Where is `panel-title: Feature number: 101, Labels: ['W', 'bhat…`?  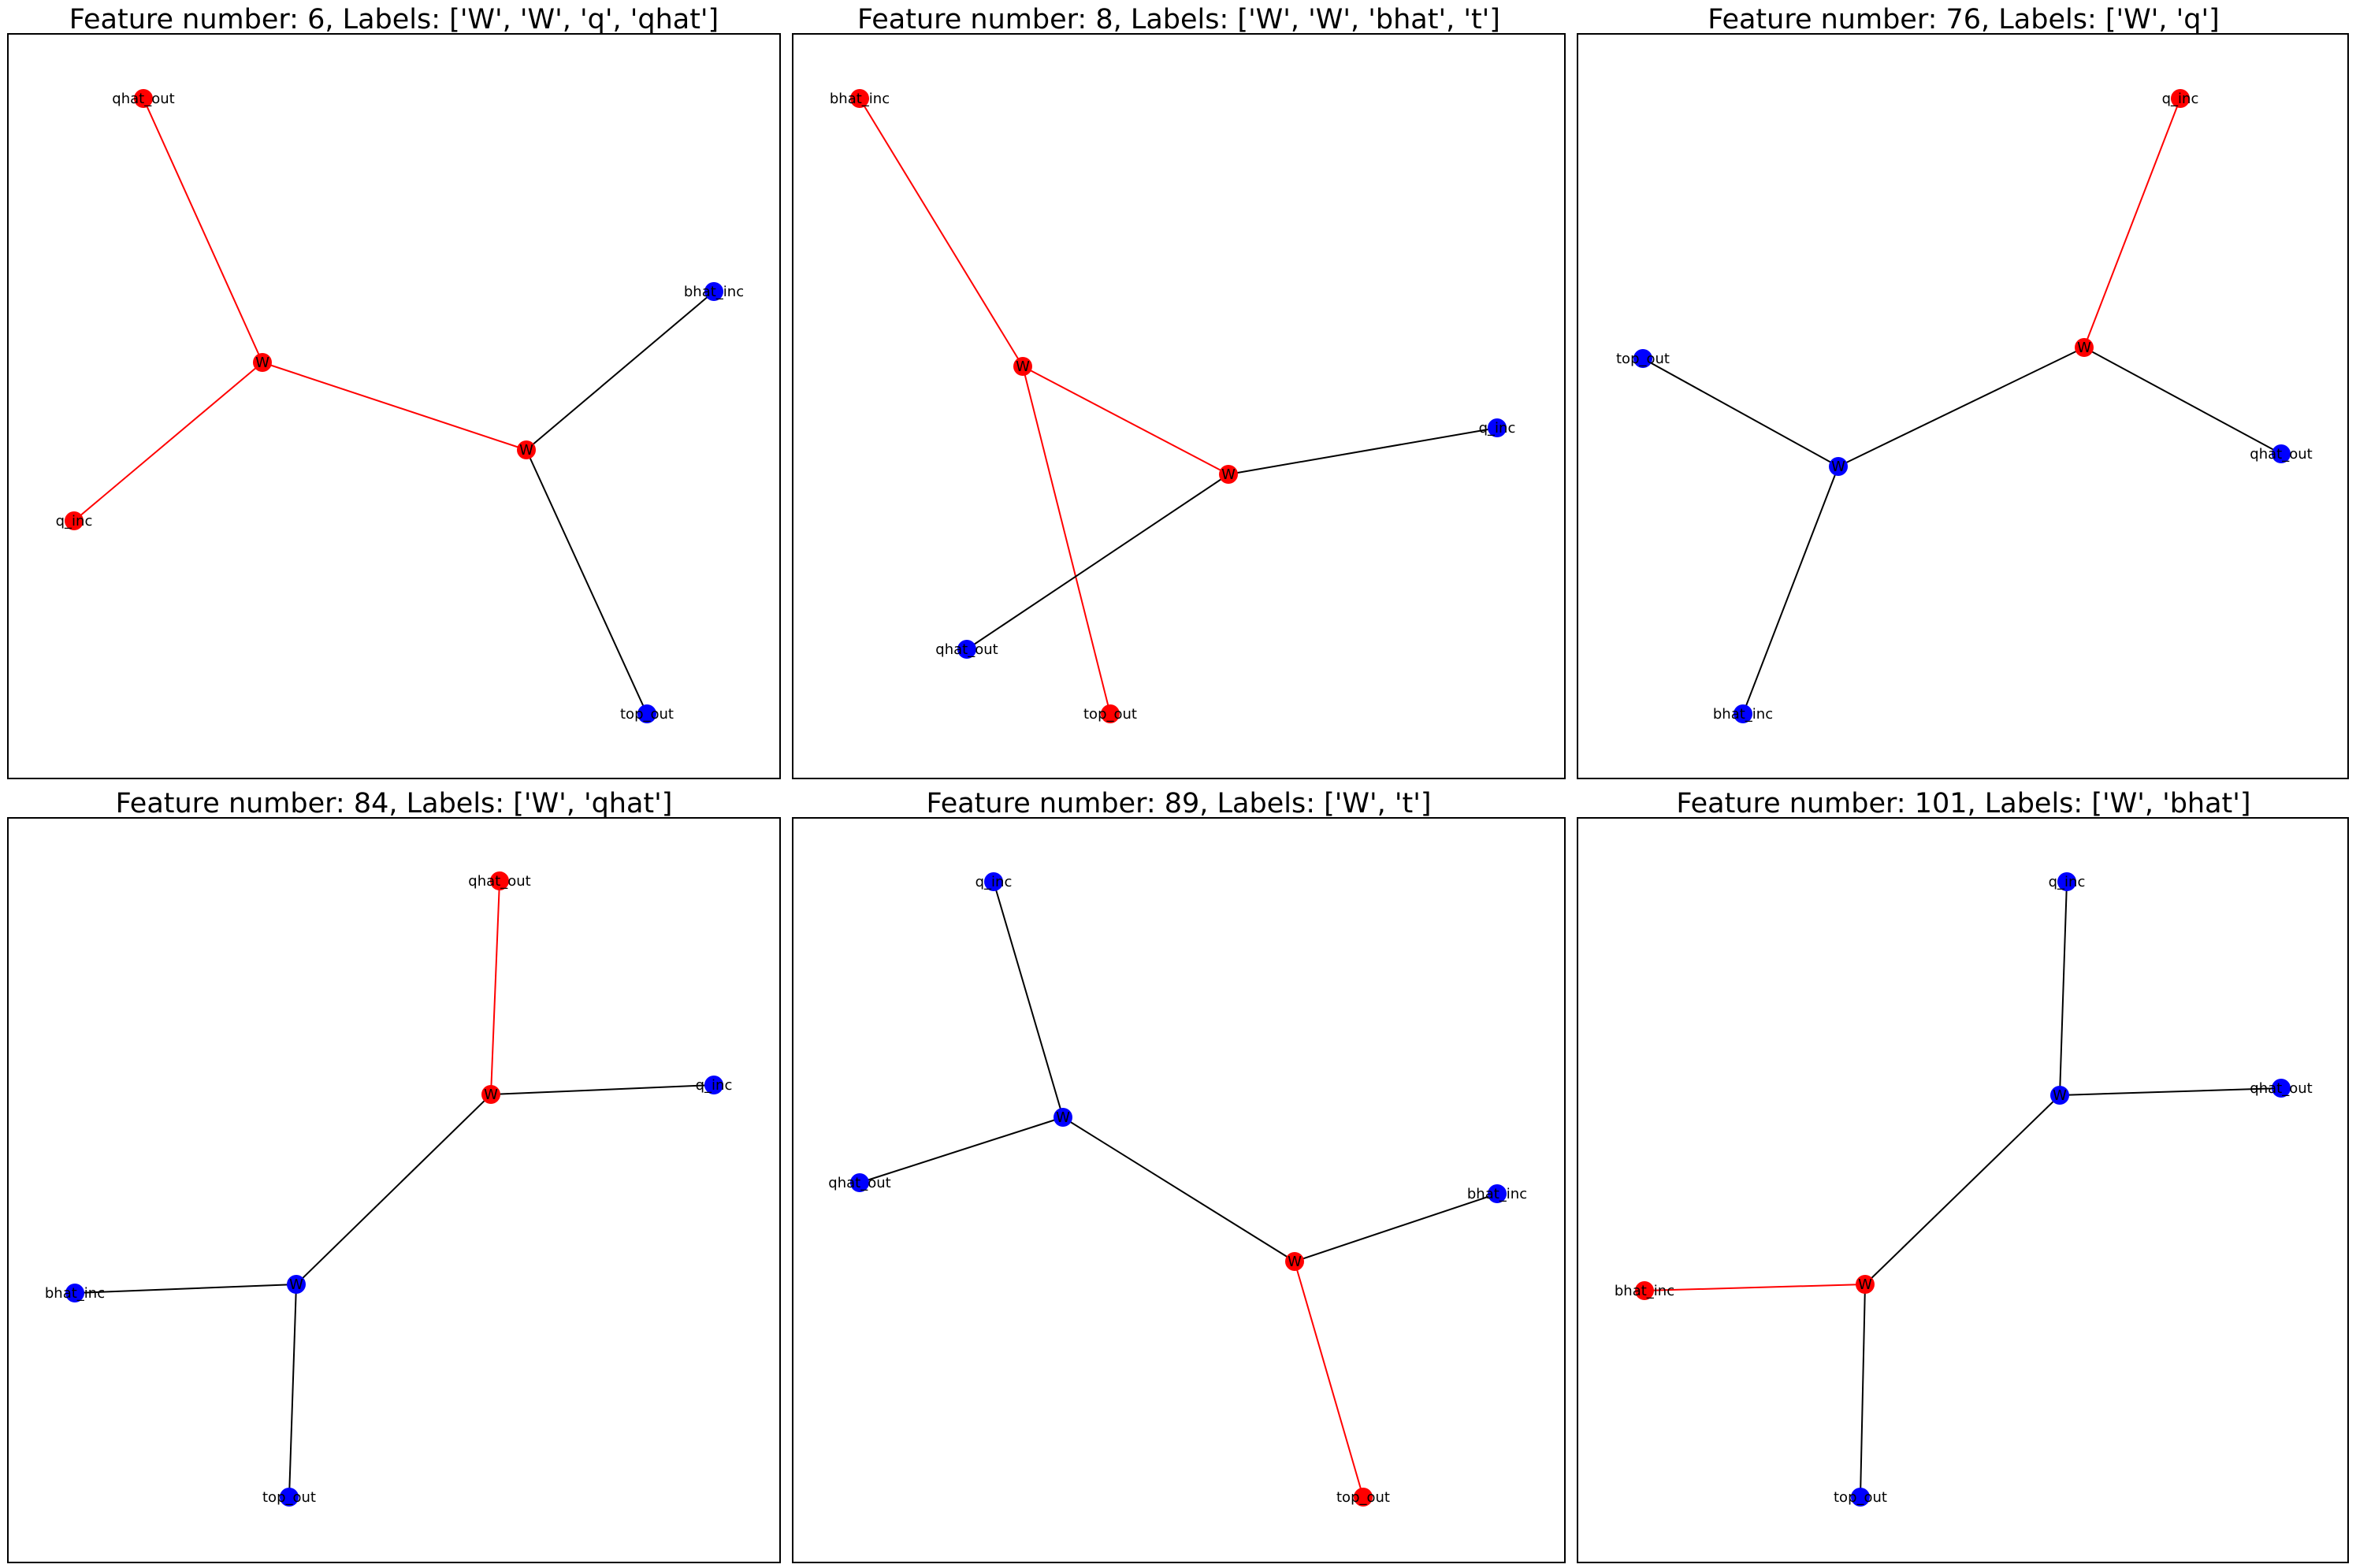
panel-title: Feature number: 101, Labels: ['W', 'bhat… is located at coordinates (1963, 803).